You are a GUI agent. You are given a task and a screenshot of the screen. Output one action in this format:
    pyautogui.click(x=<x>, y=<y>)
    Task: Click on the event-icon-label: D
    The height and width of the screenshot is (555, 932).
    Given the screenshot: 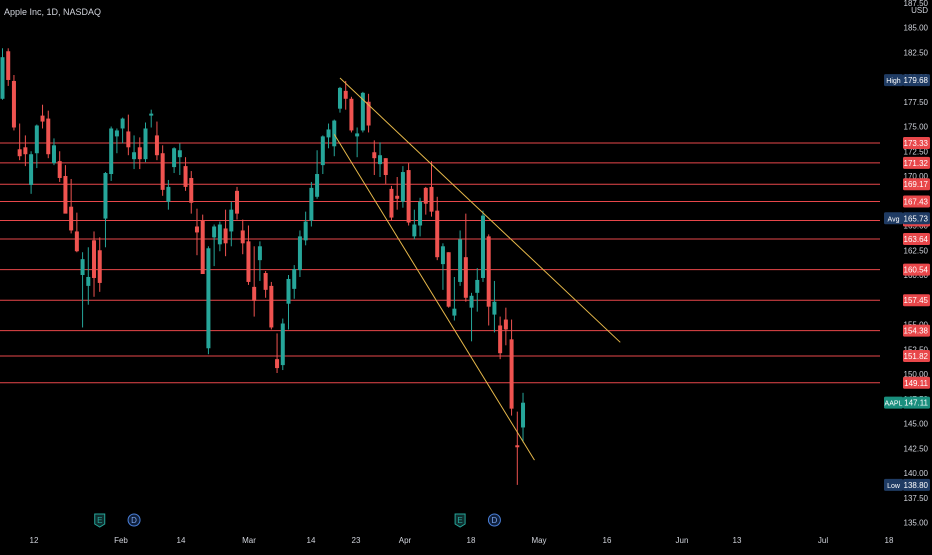 What is the action you would take?
    pyautogui.click(x=495, y=520)
    